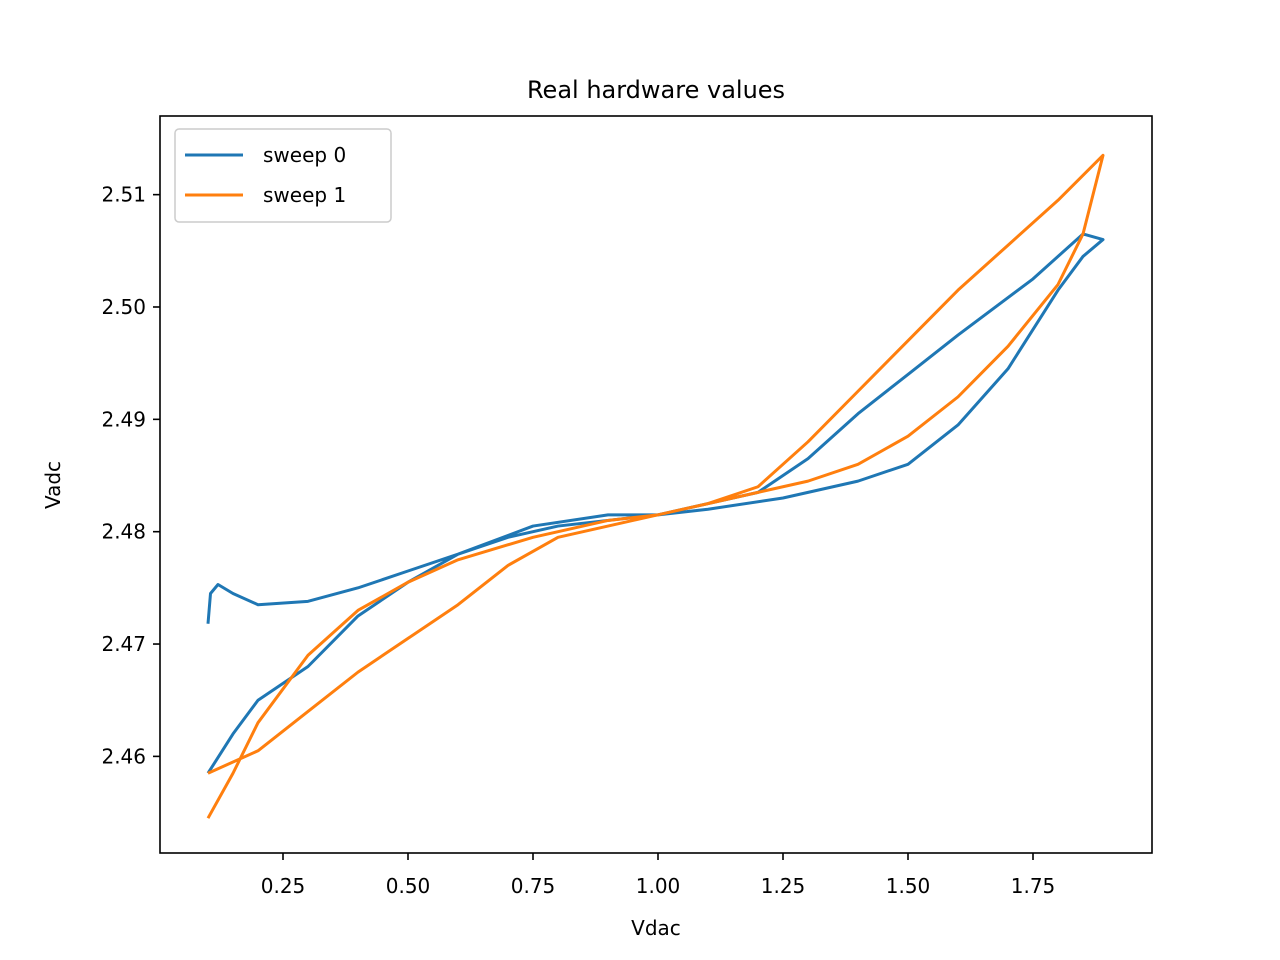 This screenshot has width=1280, height=960. I want to click on chart-title: Real hardware values, so click(656, 90).